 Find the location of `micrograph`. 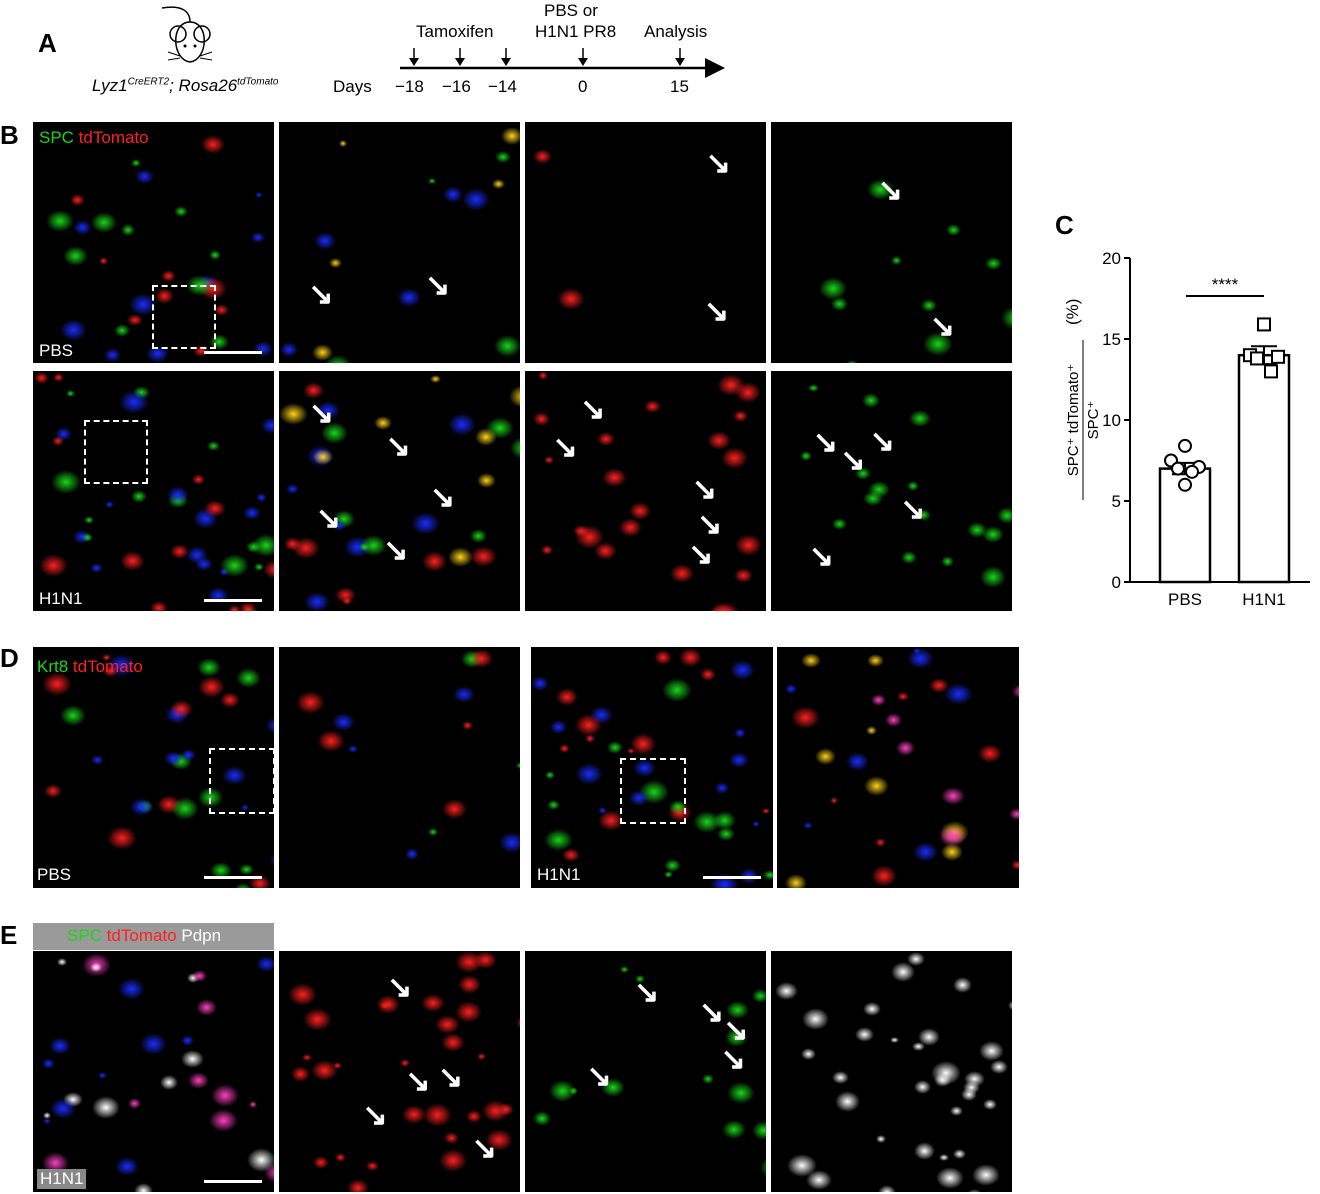

micrograph is located at coordinates (652, 767).